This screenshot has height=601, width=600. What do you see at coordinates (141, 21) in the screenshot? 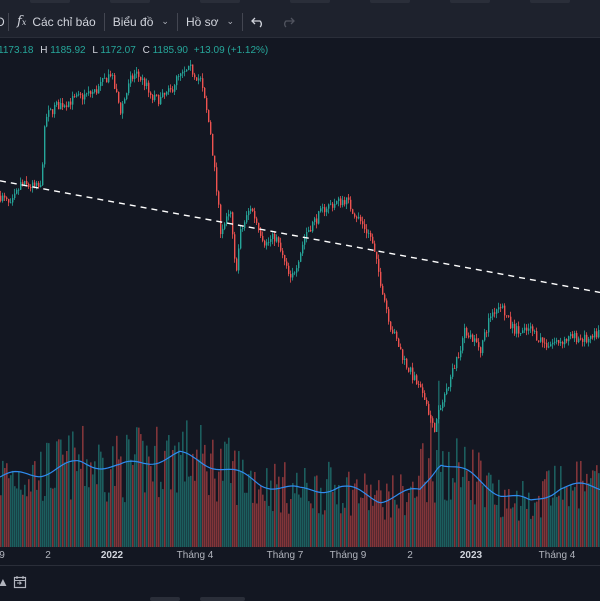
I see `chart-menu-button: Biểu đồ ⌄` at bounding box center [141, 21].